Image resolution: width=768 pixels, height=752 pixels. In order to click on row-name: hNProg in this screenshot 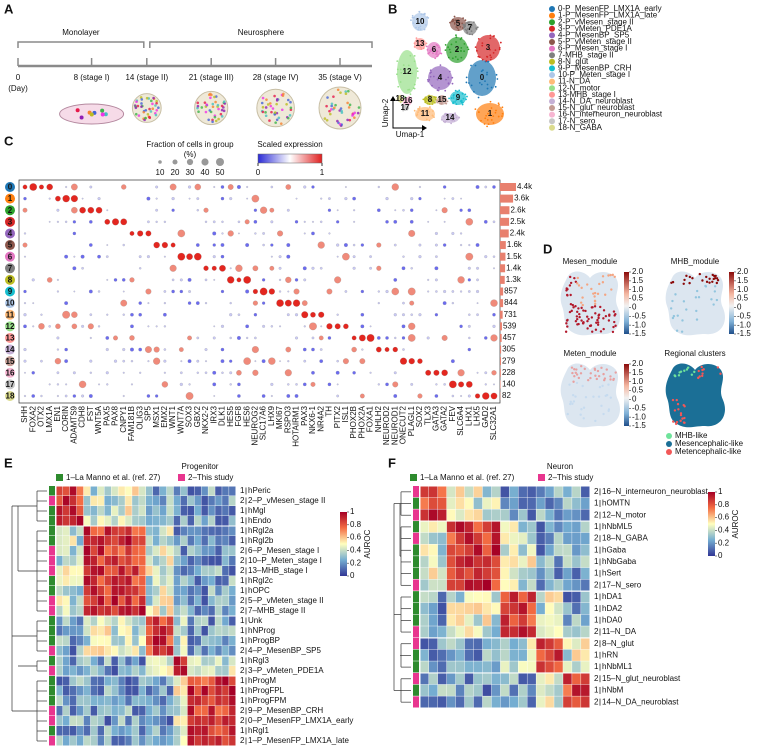, I will do `click(261, 630)`.